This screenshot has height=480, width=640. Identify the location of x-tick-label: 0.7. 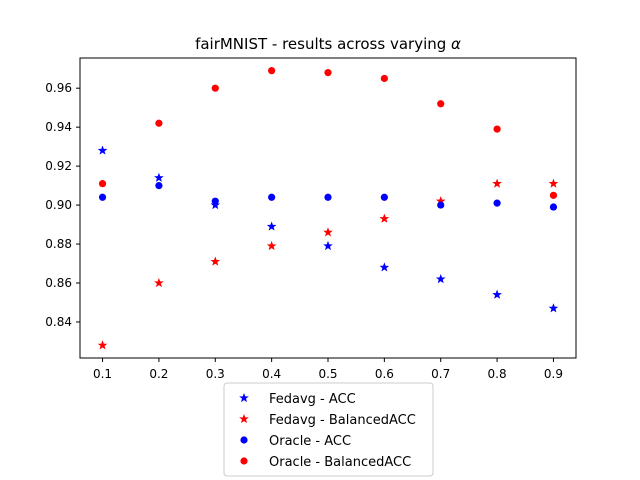
(440, 374).